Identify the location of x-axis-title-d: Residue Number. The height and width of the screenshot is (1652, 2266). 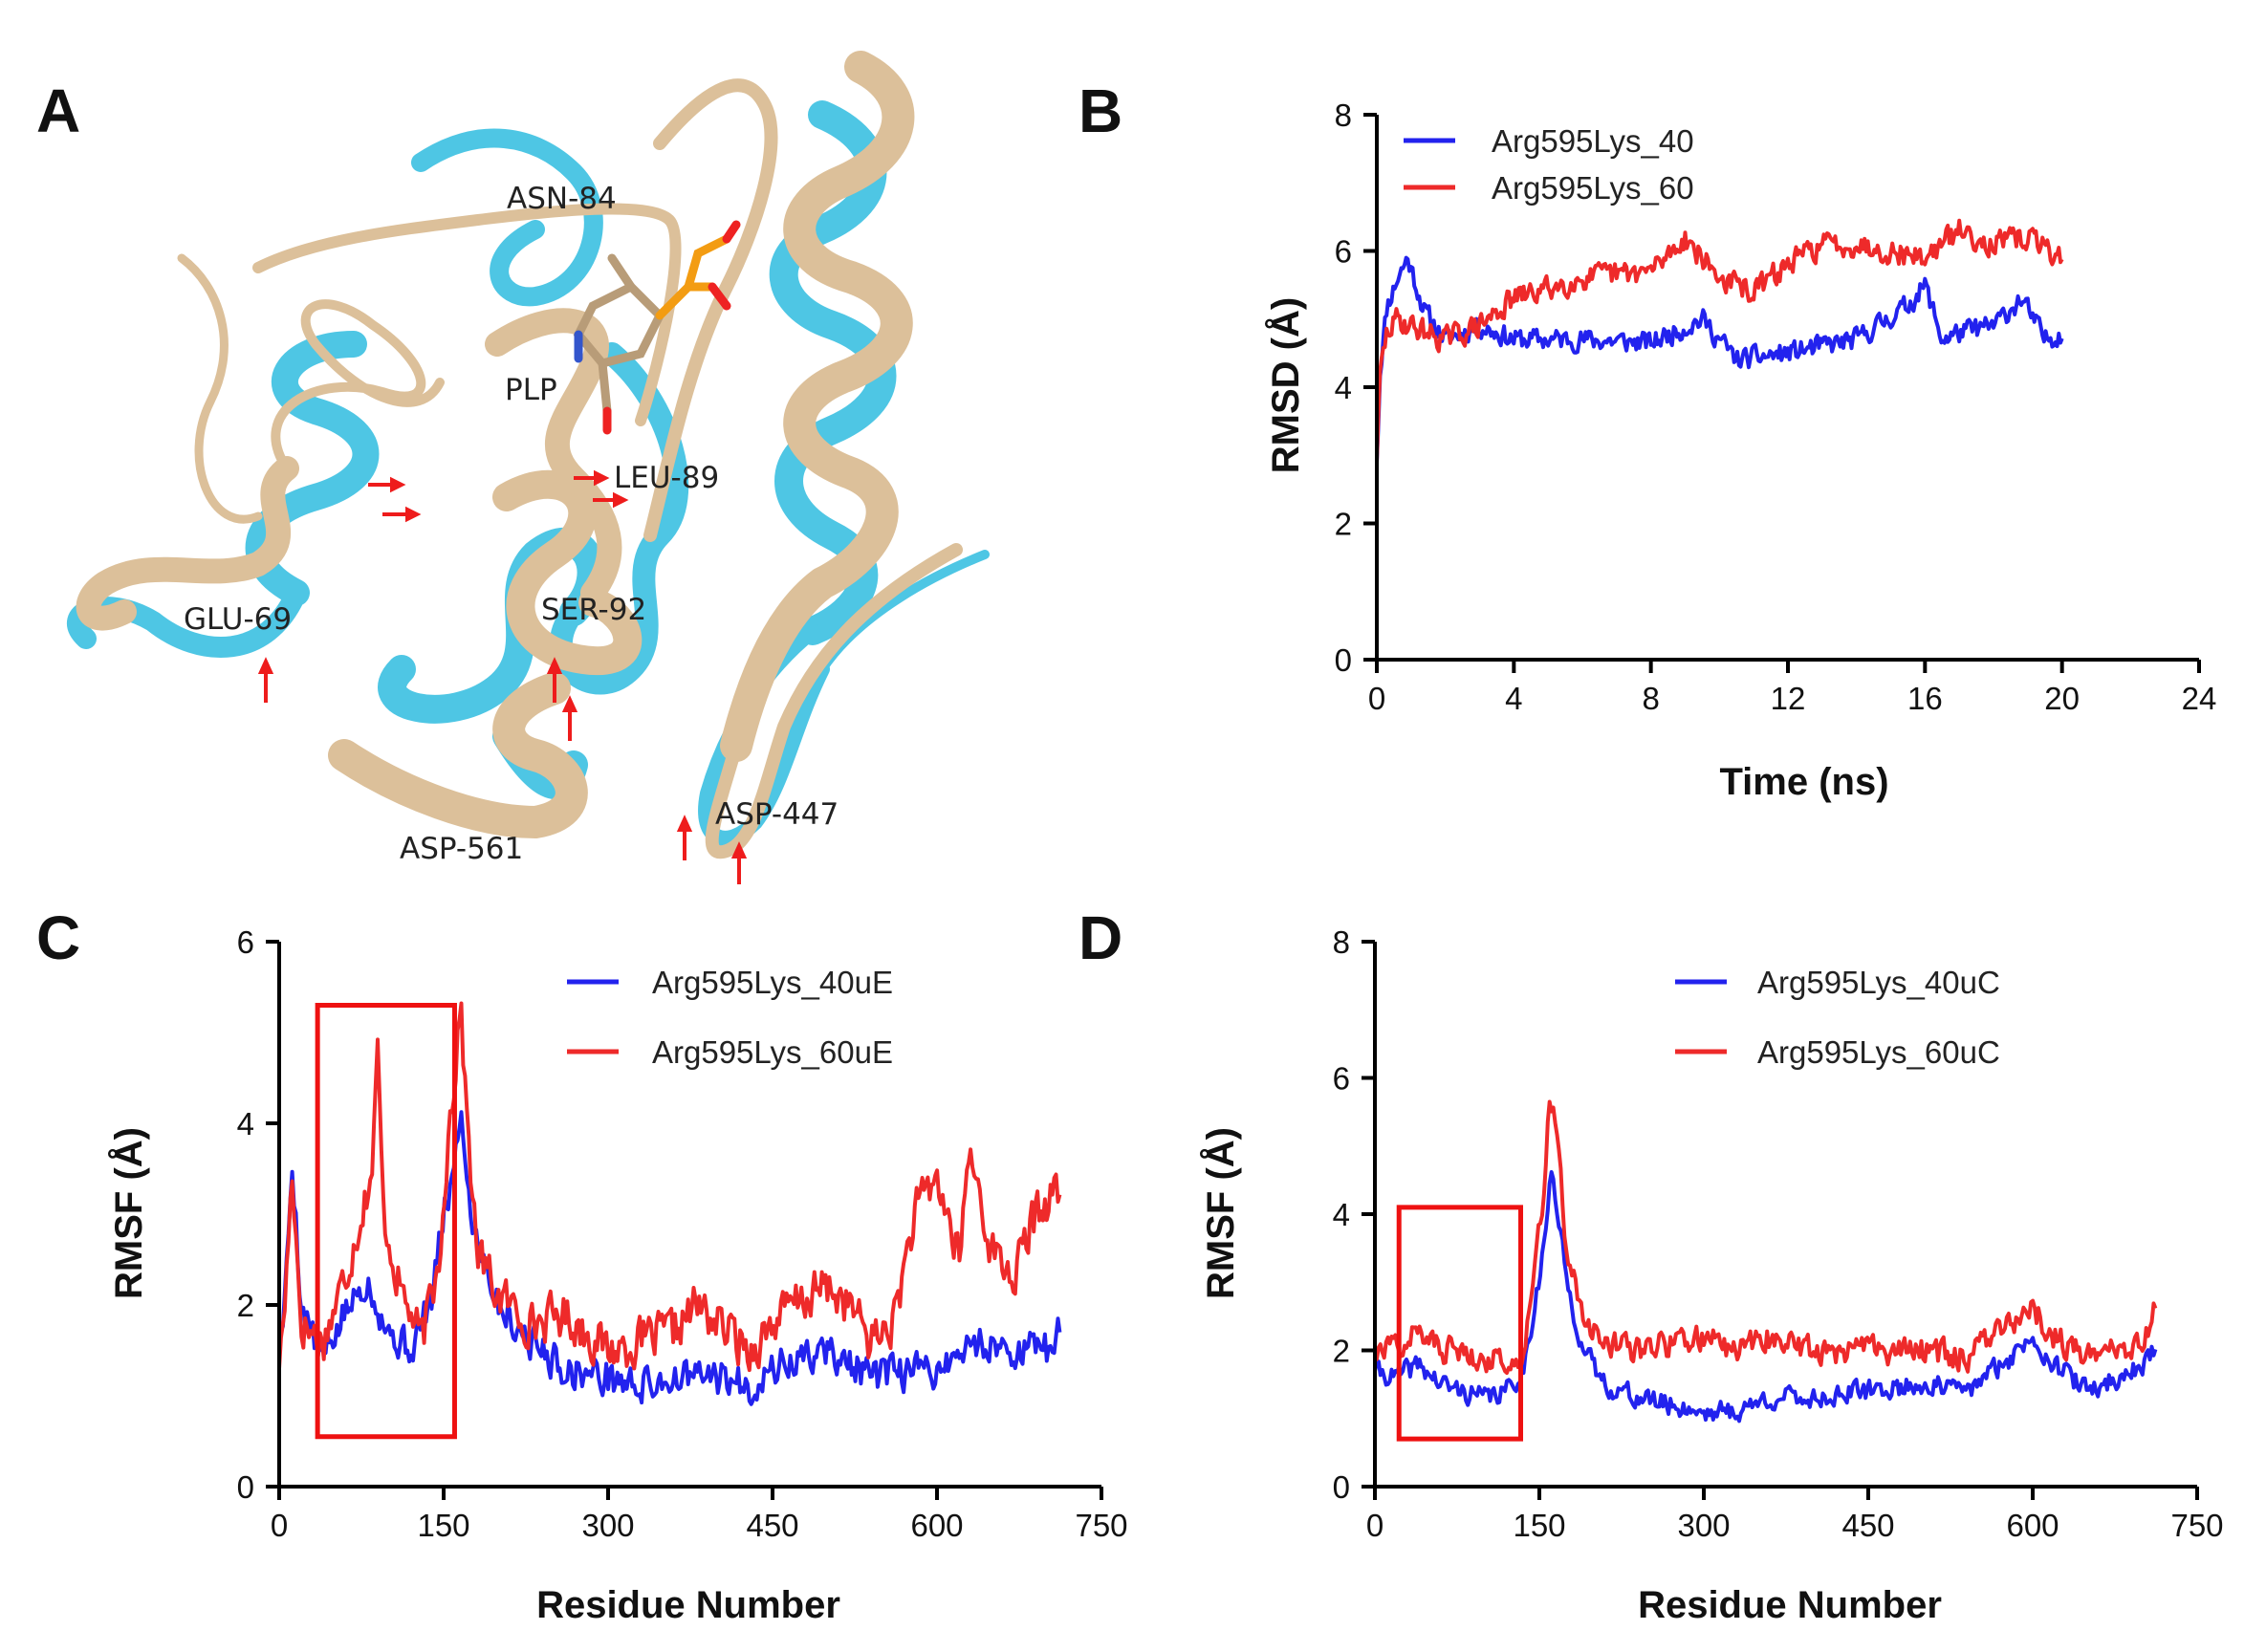
(1790, 1605).